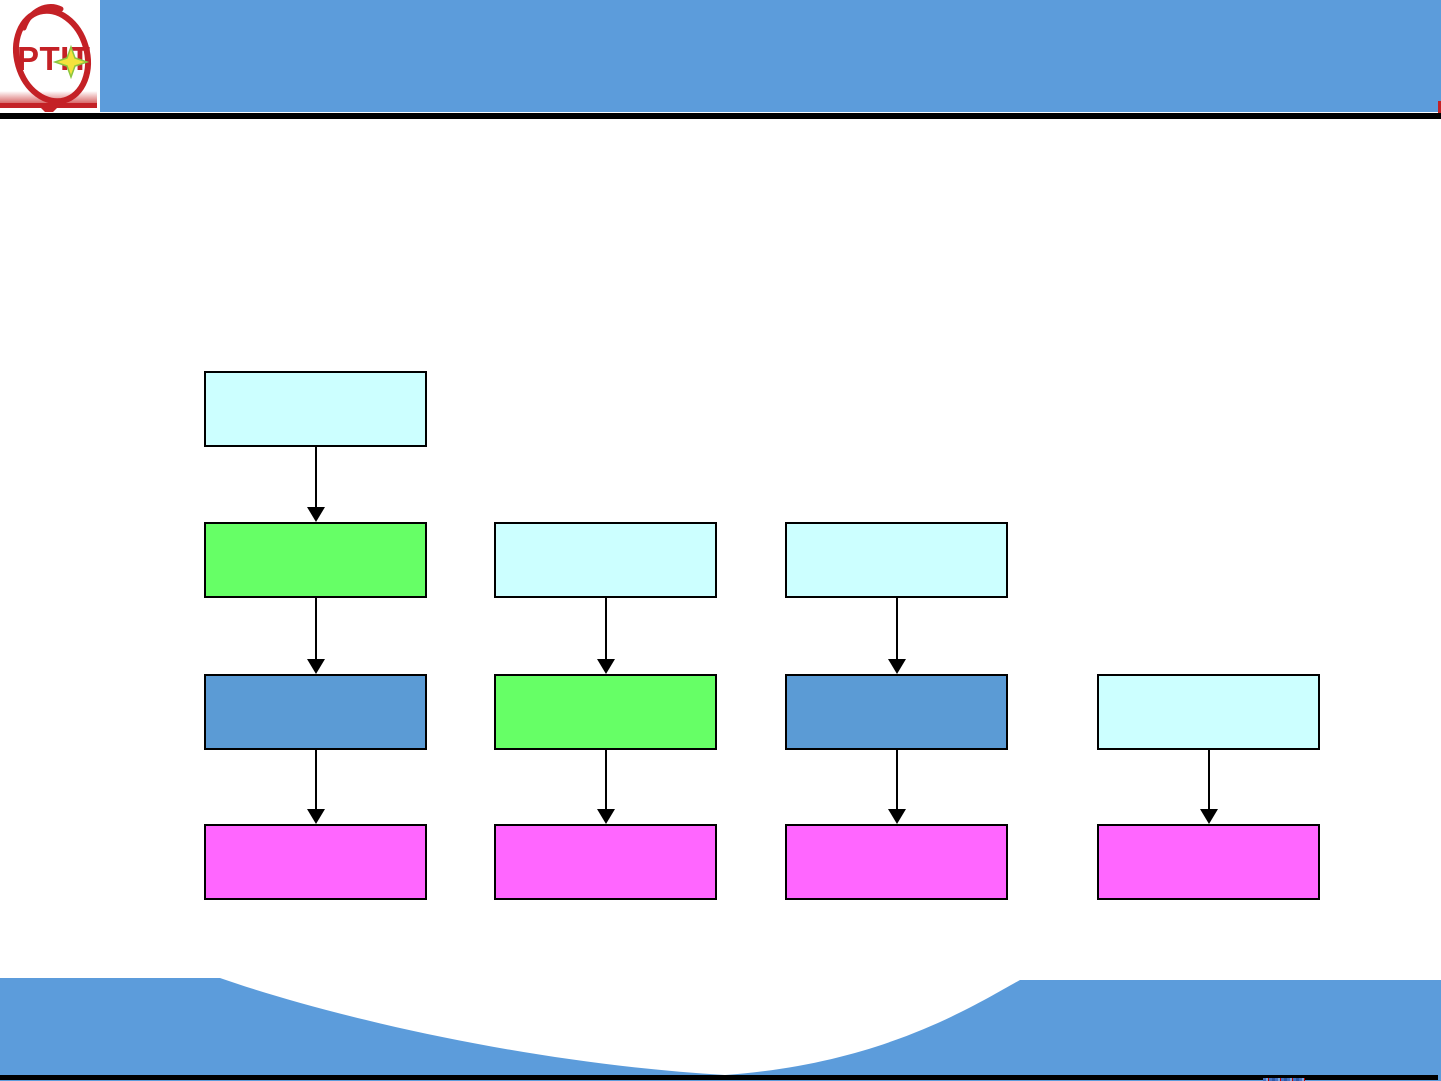 The height and width of the screenshot is (1081, 1441). Describe the element at coordinates (315, 629) in the screenshot. I see `flow-arrow-line-flow-1-2to3` at that location.